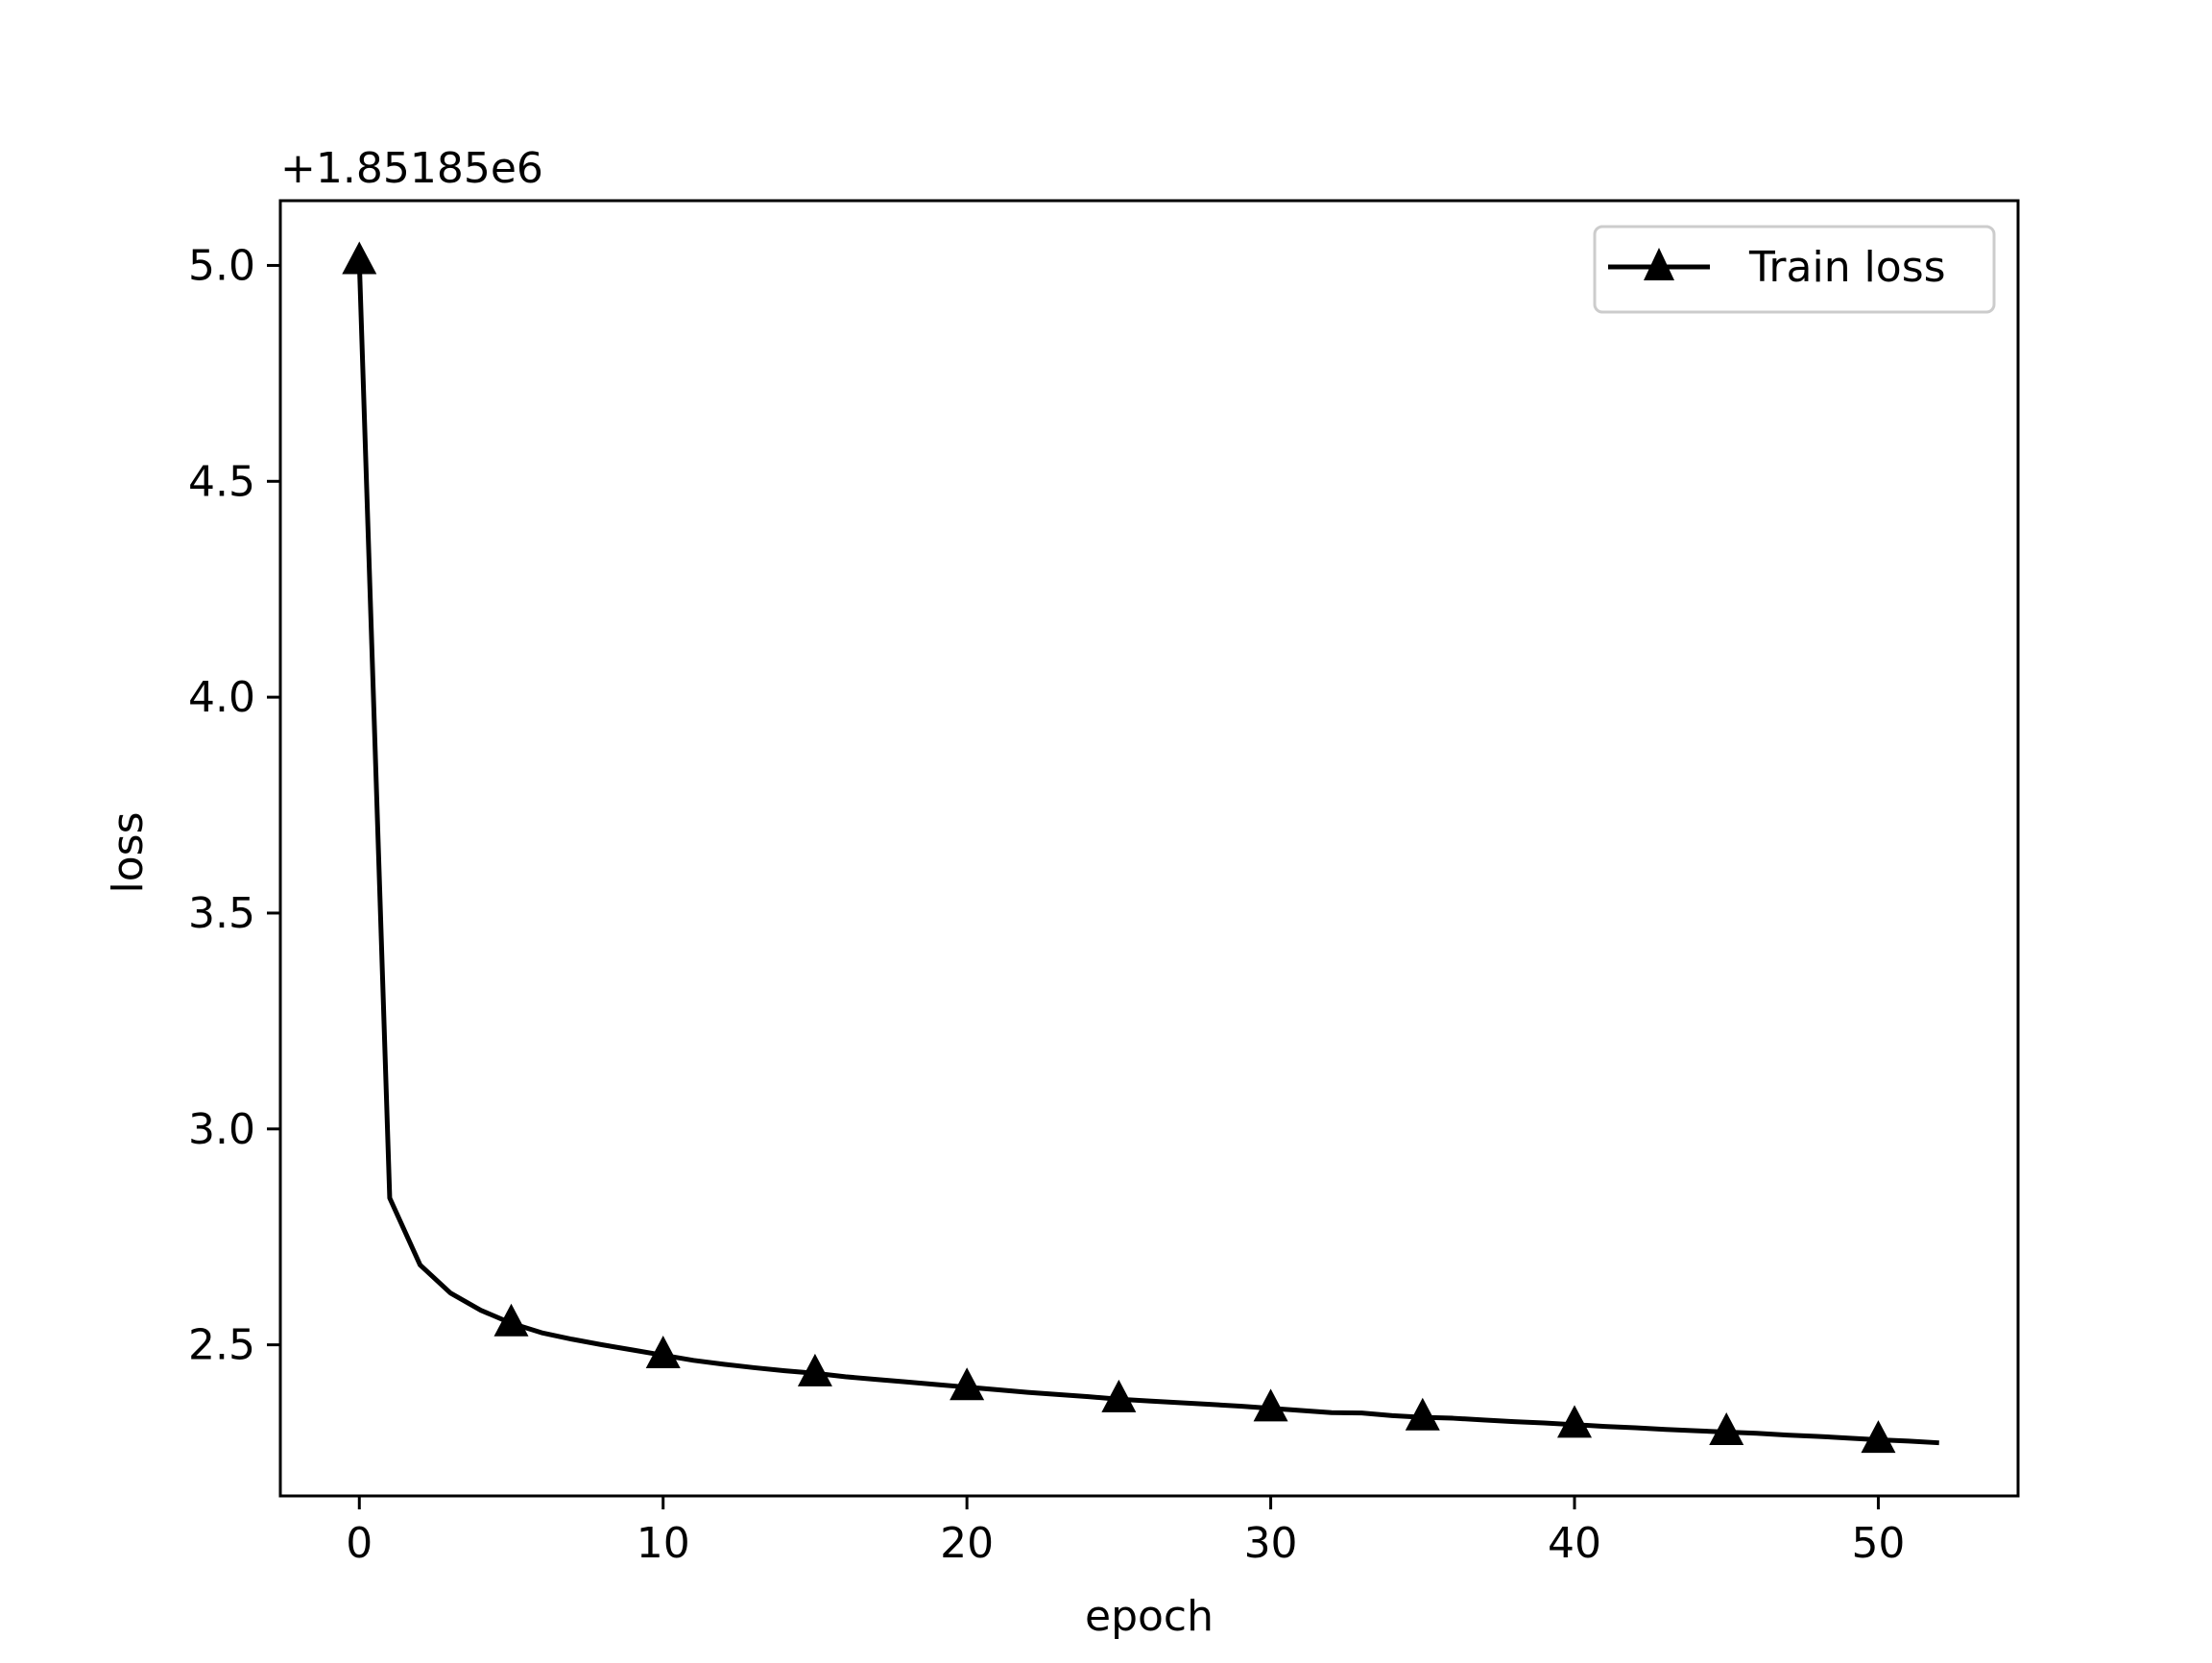  I want to click on legend: Train loss, so click(1795, 270).